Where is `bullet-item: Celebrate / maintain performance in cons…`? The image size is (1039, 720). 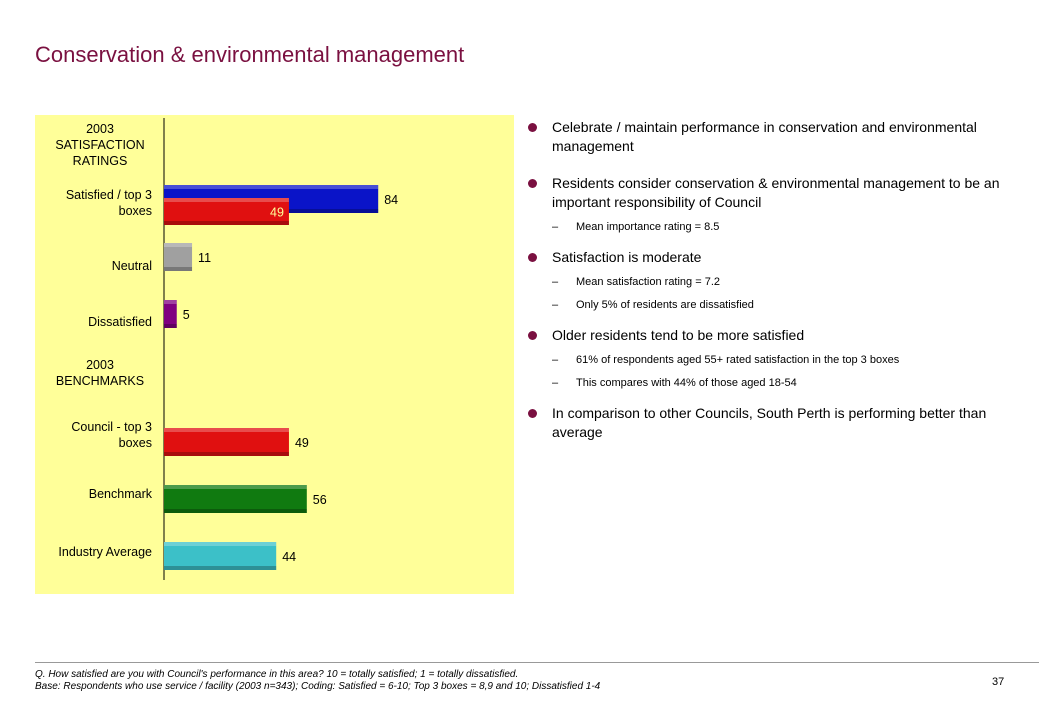 bullet-item: Celebrate / maintain performance in cons… is located at coordinates (773, 137).